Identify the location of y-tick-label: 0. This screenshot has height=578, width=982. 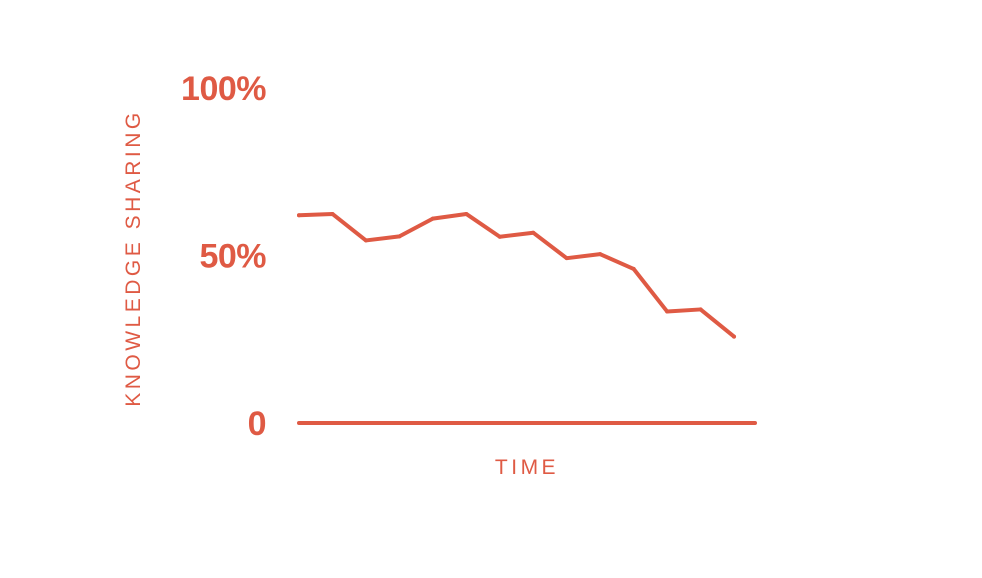
(257, 424).